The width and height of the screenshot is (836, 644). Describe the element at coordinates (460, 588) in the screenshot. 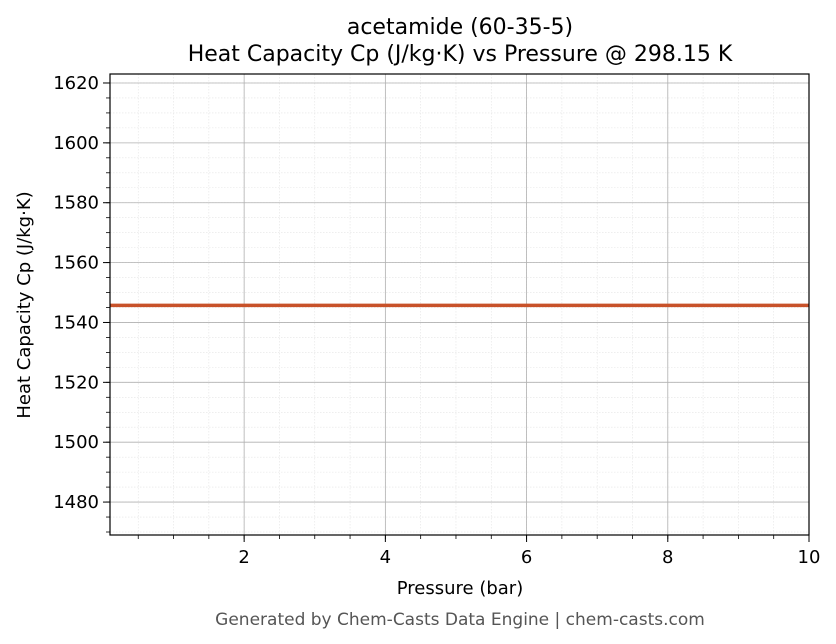

I see `x-axis-label: Pressure (bar)` at that location.